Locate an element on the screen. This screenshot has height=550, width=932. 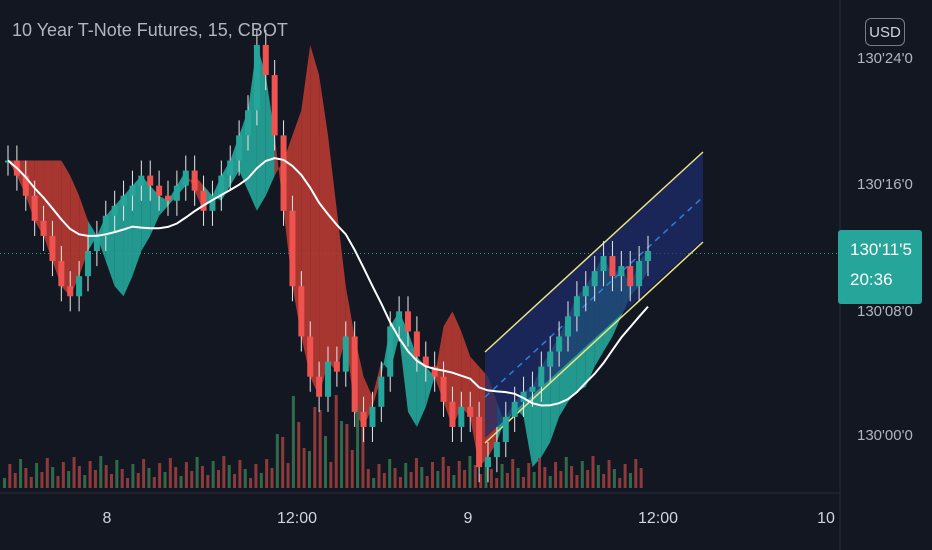
chart-title: 10 Year T-Note Futures, 15, CBOT is located at coordinates (150, 30).